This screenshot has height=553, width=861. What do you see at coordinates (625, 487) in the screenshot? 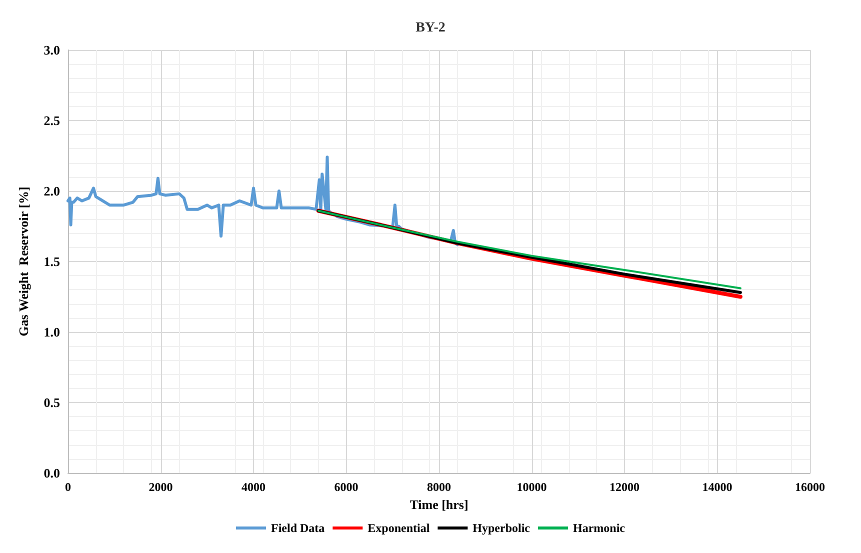
I see `x-tick-label: 12000` at bounding box center [625, 487].